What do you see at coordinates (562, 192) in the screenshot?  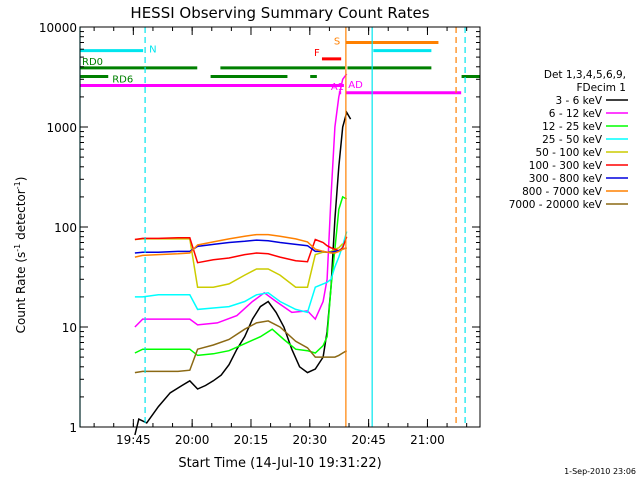 I see `legend-label-800-7000-kev: 800 - 7000 keV` at bounding box center [562, 192].